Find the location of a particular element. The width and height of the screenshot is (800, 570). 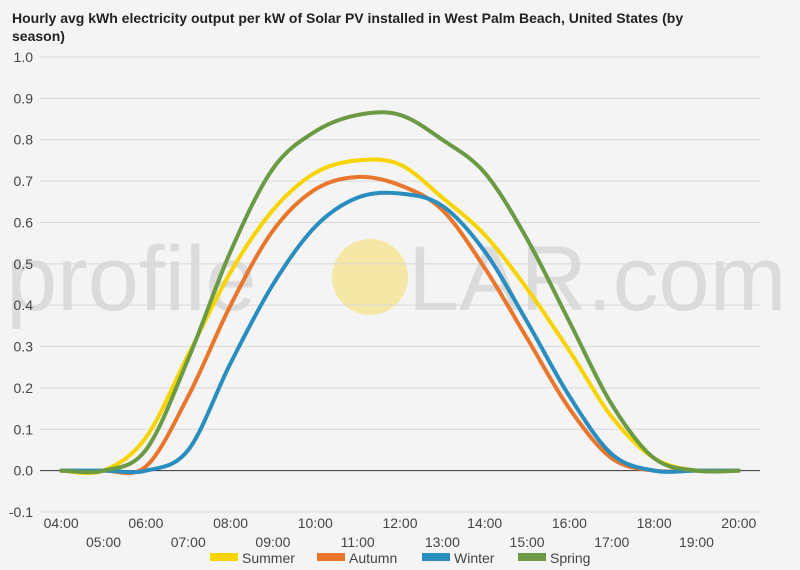

x-tick-label: 11:00 is located at coordinates (358, 542).